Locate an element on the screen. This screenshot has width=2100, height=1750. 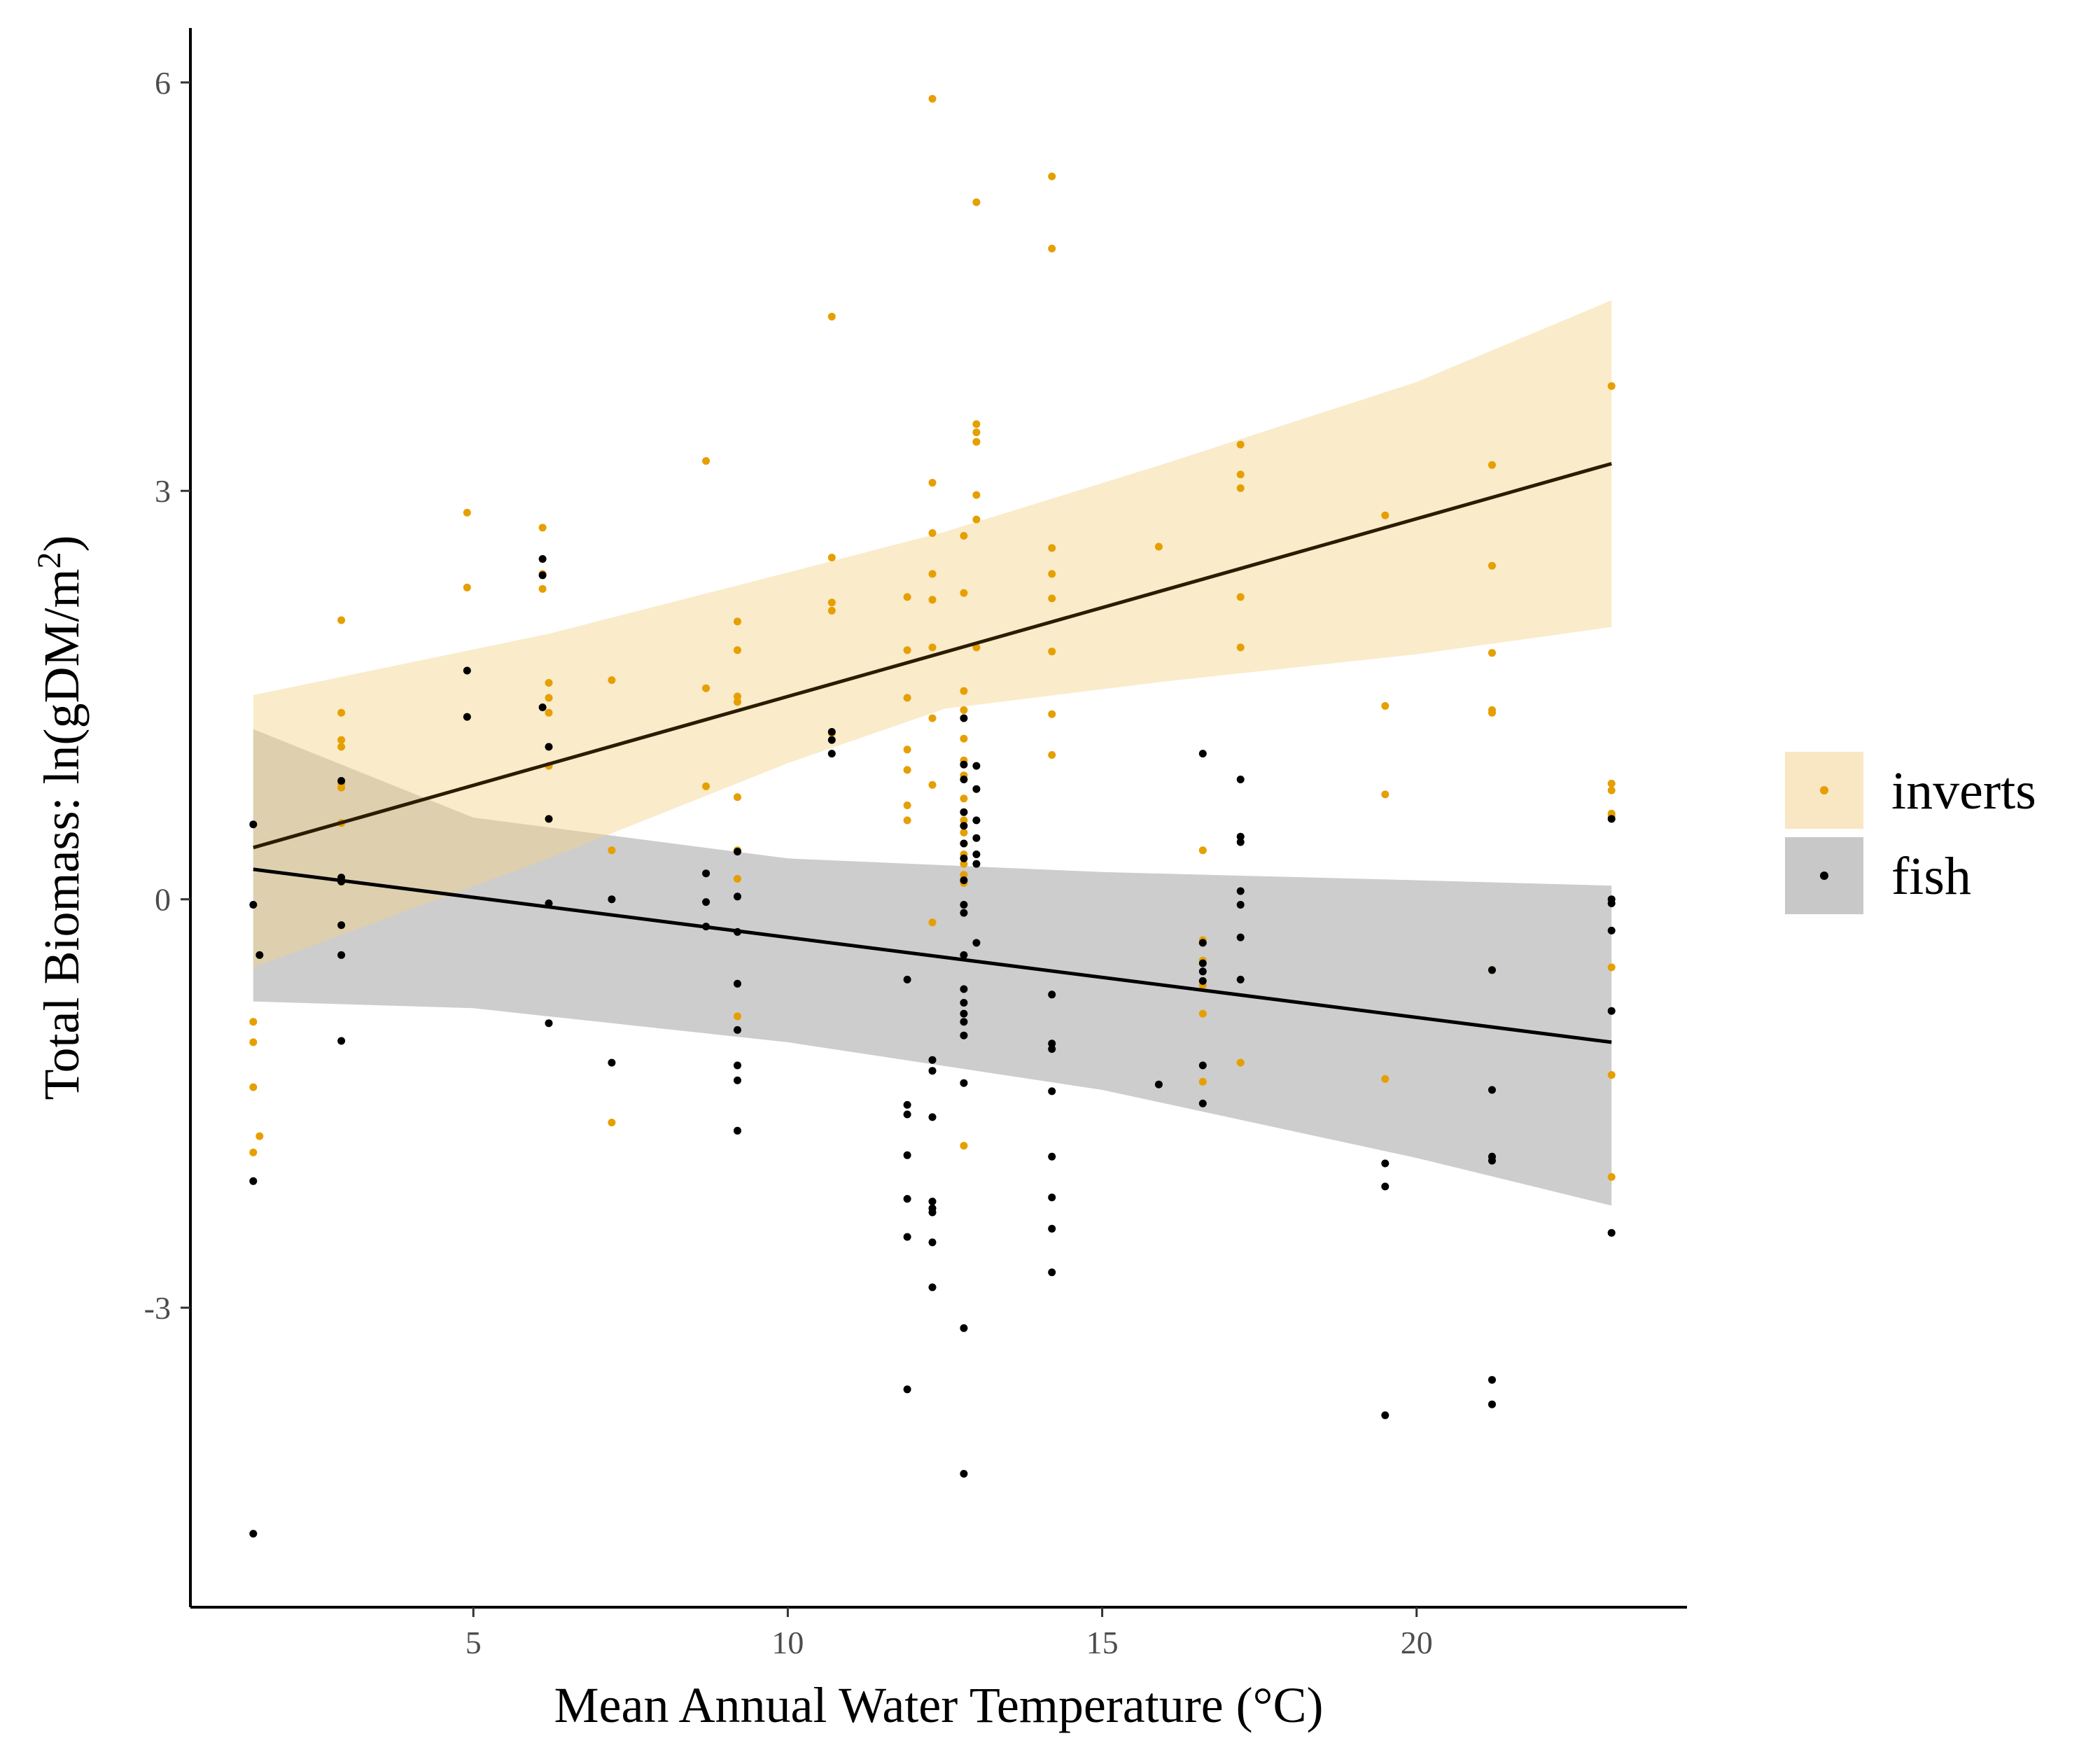
x-tick-label: 15 is located at coordinates (1102, 1642).